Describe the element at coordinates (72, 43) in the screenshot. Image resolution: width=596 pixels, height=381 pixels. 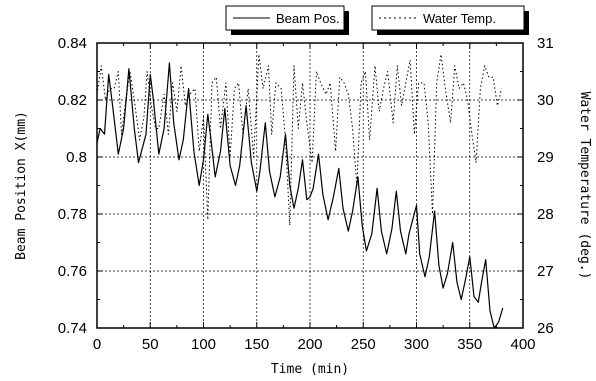
I see `y-tick-label: 0.84` at that location.